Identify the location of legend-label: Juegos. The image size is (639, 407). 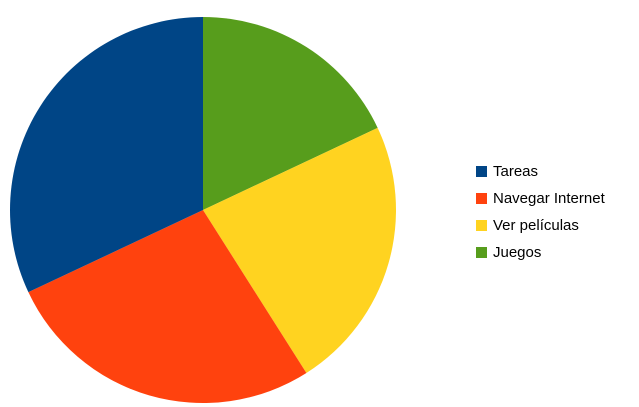
(517, 252).